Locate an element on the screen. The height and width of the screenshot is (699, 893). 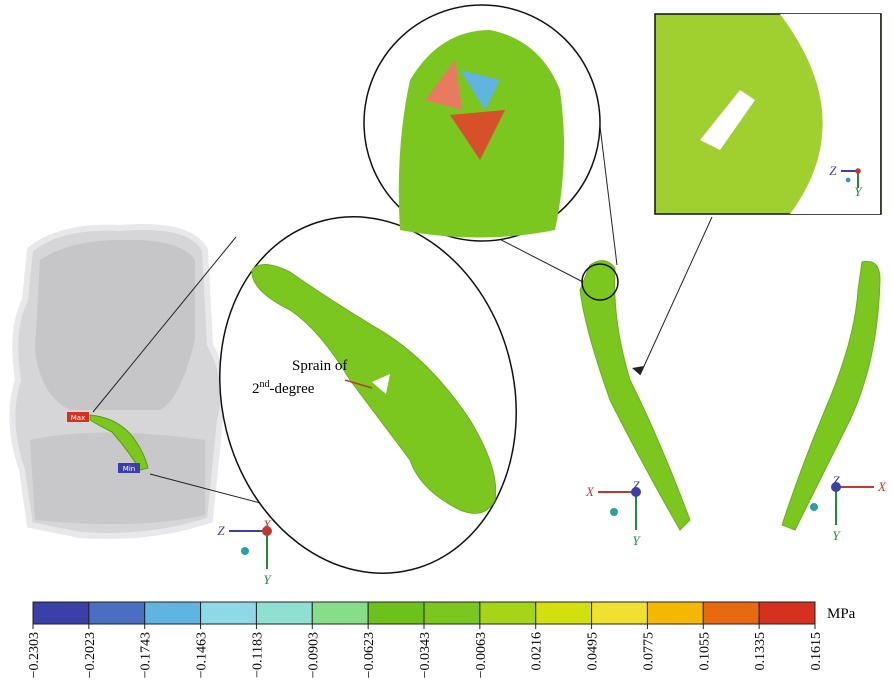
arrow-head is located at coordinates (638, 370).